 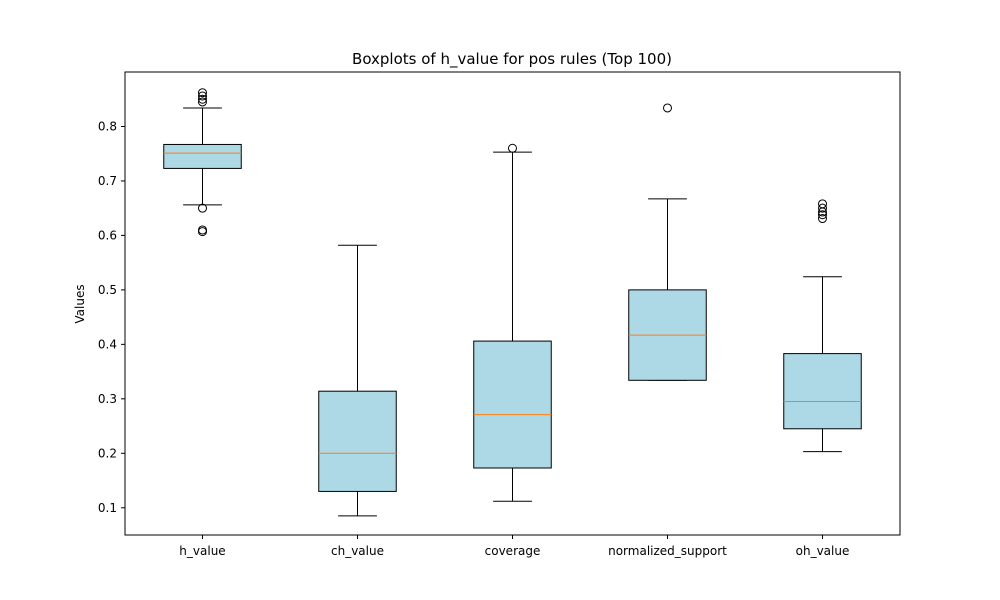 I want to click on outlier-point-coverage, so click(x=512, y=148).